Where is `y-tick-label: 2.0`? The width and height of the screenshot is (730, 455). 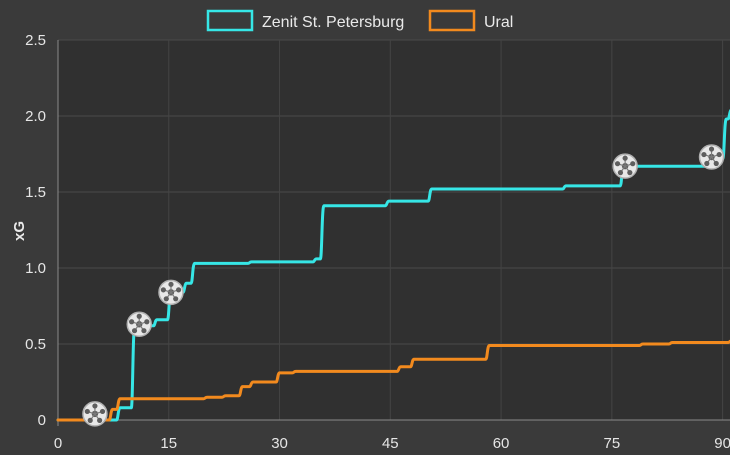
y-tick-label: 2.0 is located at coordinates (35, 116).